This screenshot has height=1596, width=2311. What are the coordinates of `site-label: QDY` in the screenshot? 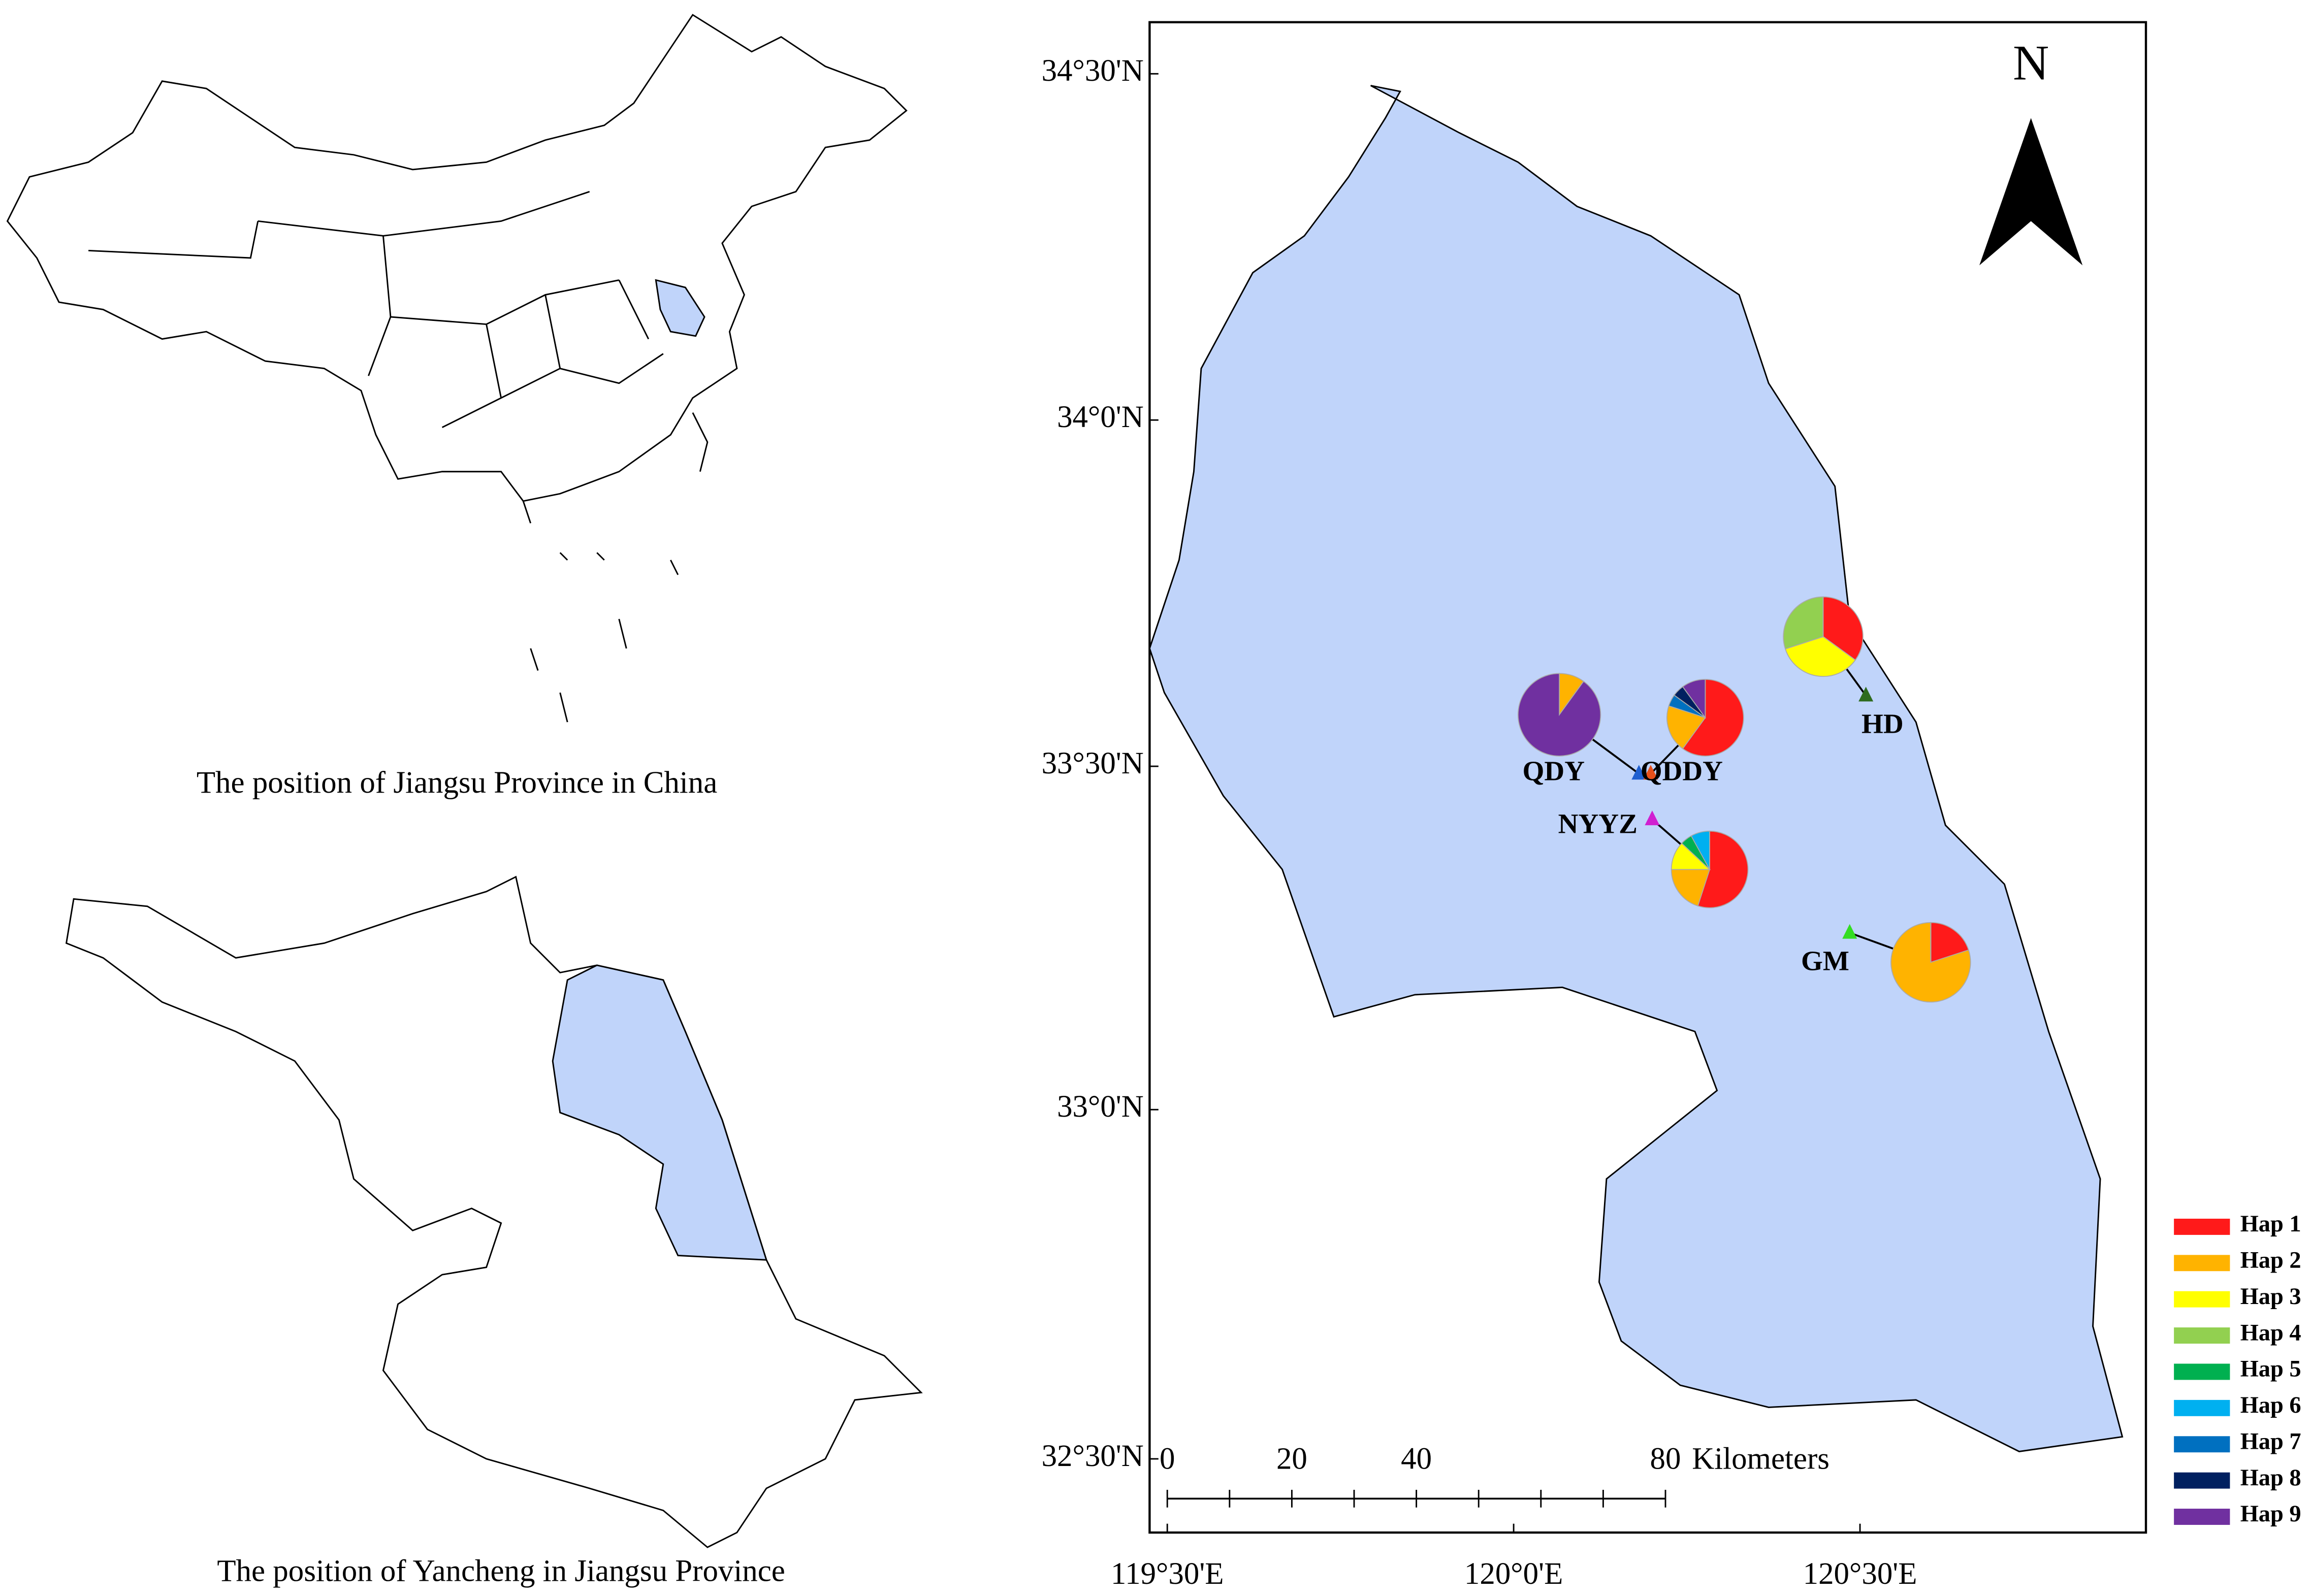 It's located at (1554, 770).